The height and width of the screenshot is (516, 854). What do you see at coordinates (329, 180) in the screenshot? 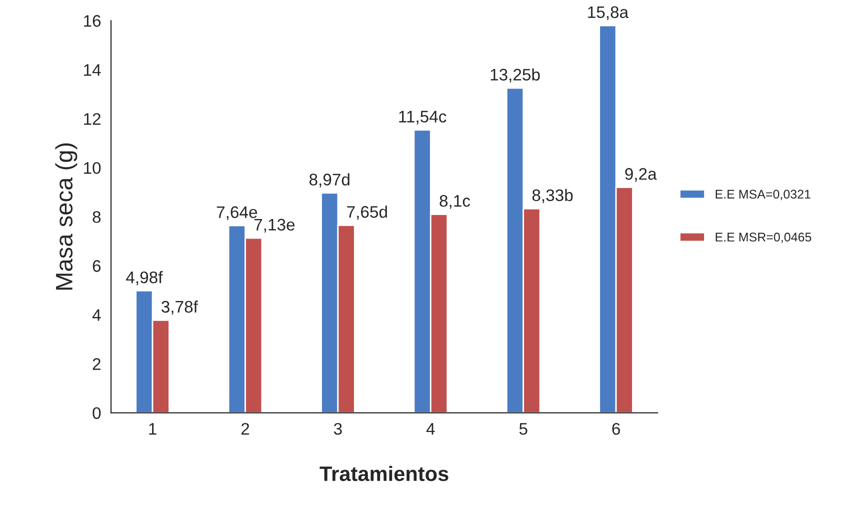
I see `data-label: 8,97d` at bounding box center [329, 180].